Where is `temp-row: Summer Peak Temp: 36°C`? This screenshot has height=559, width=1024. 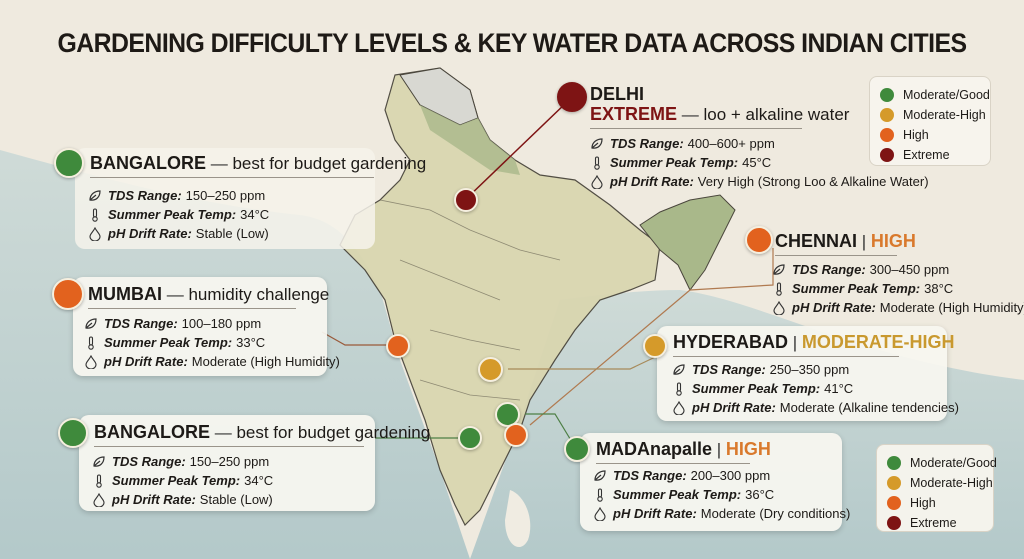 temp-row: Summer Peak Temp: 36°C is located at coordinates (721, 494).